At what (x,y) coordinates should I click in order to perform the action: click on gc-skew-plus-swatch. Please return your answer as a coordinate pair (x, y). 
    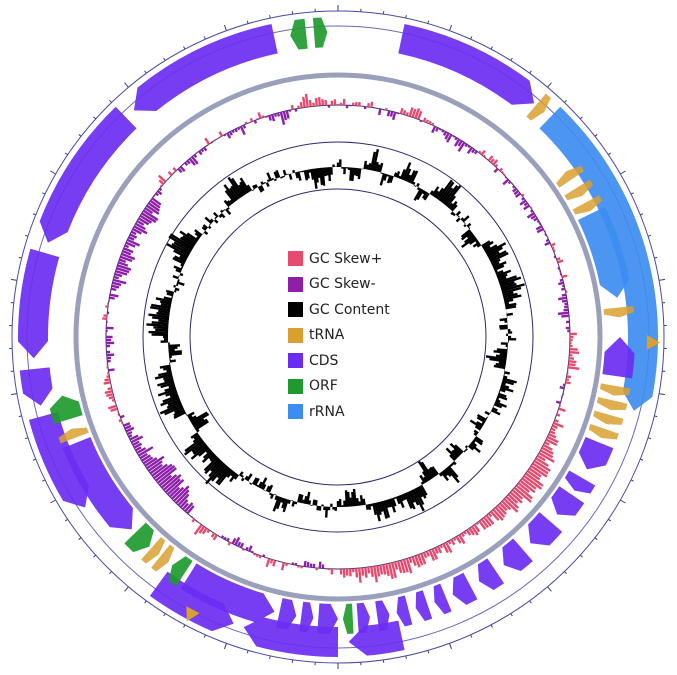
    Looking at the image, I should click on (295, 259).